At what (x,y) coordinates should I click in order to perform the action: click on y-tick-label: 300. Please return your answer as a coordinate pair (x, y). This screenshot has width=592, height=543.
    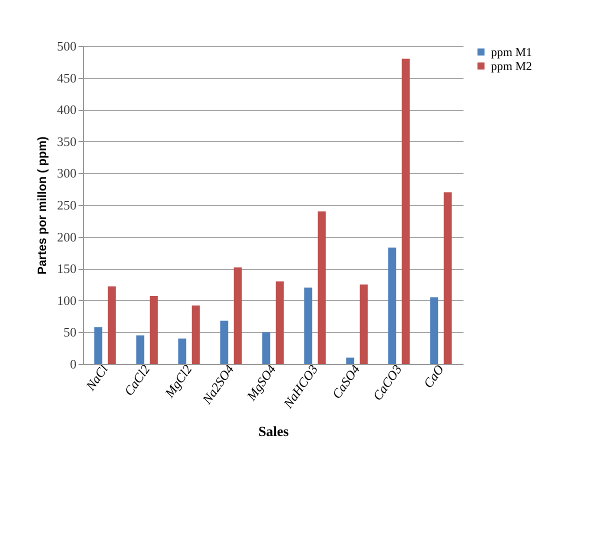
    Looking at the image, I should click on (66, 173).